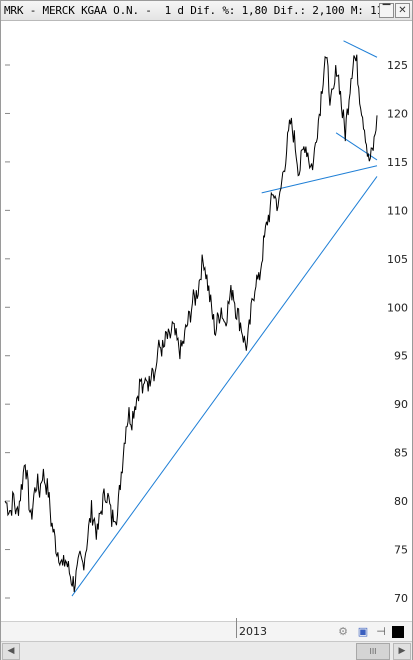 This screenshot has height=660, width=413. Describe the element at coordinates (401, 550) in the screenshot. I see `y-tick-label: 75` at that location.